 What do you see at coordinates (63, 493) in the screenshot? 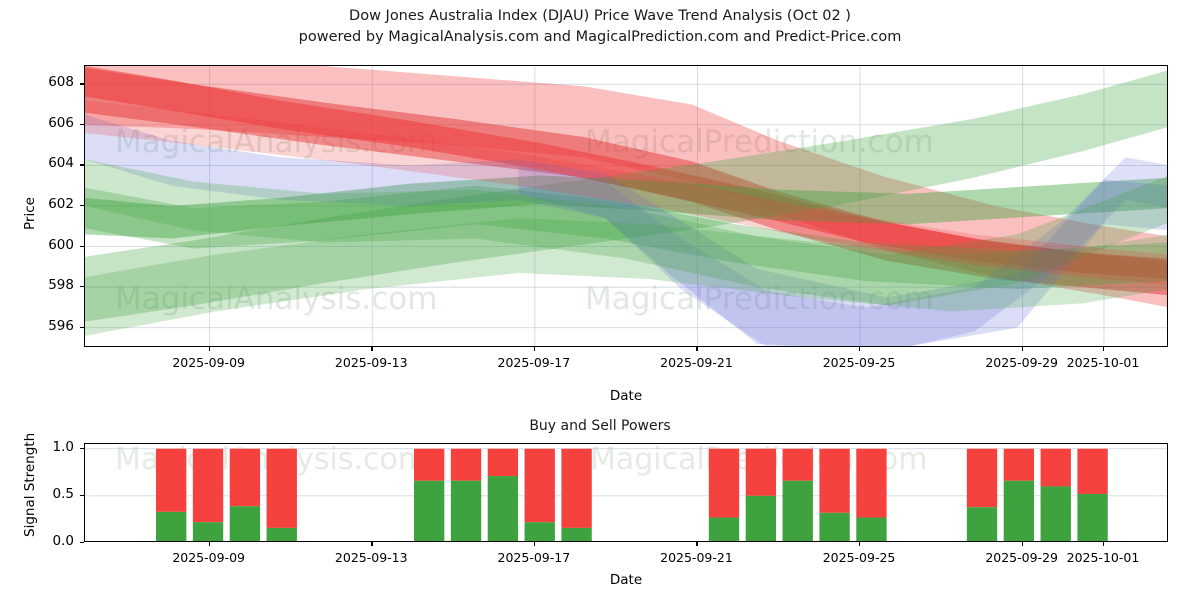
I see `power-y-tick-label: 0.5` at bounding box center [63, 493].